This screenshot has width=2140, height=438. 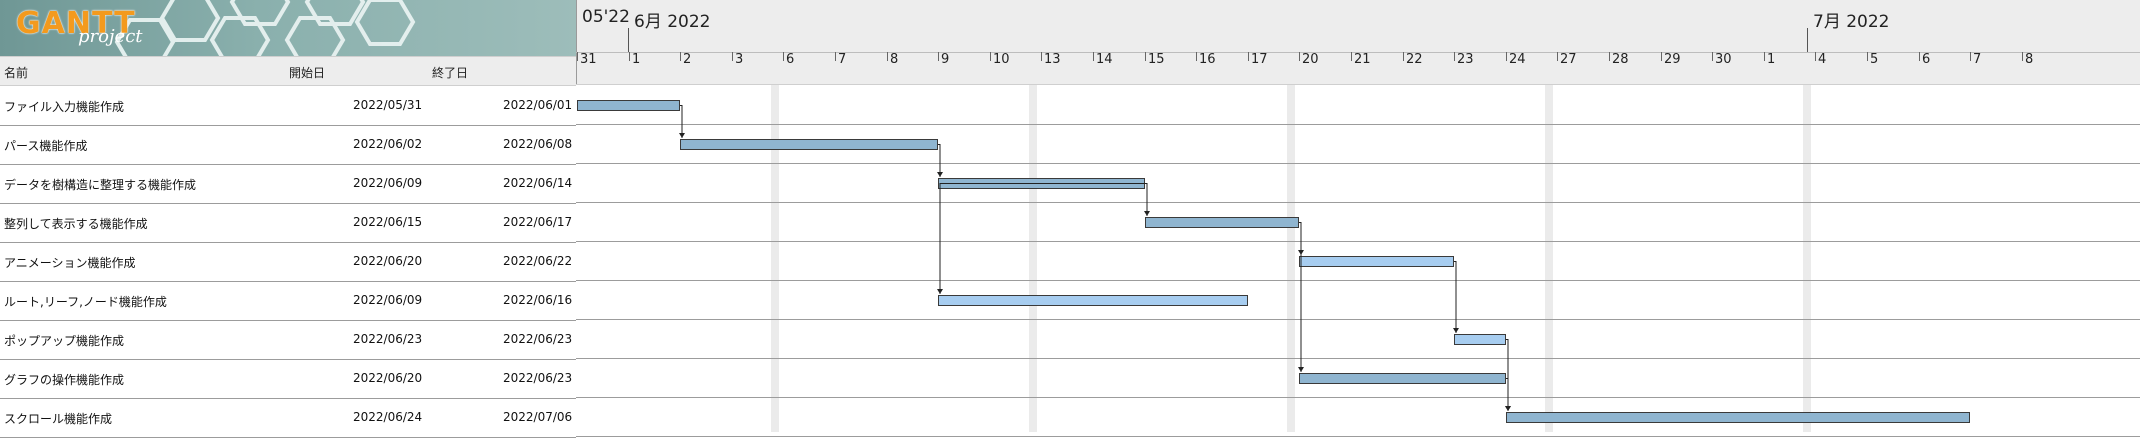 I want to click on table-row: ポップアップ機能作成 2022/06/23 2022/06/23, so click(x=288, y=340).